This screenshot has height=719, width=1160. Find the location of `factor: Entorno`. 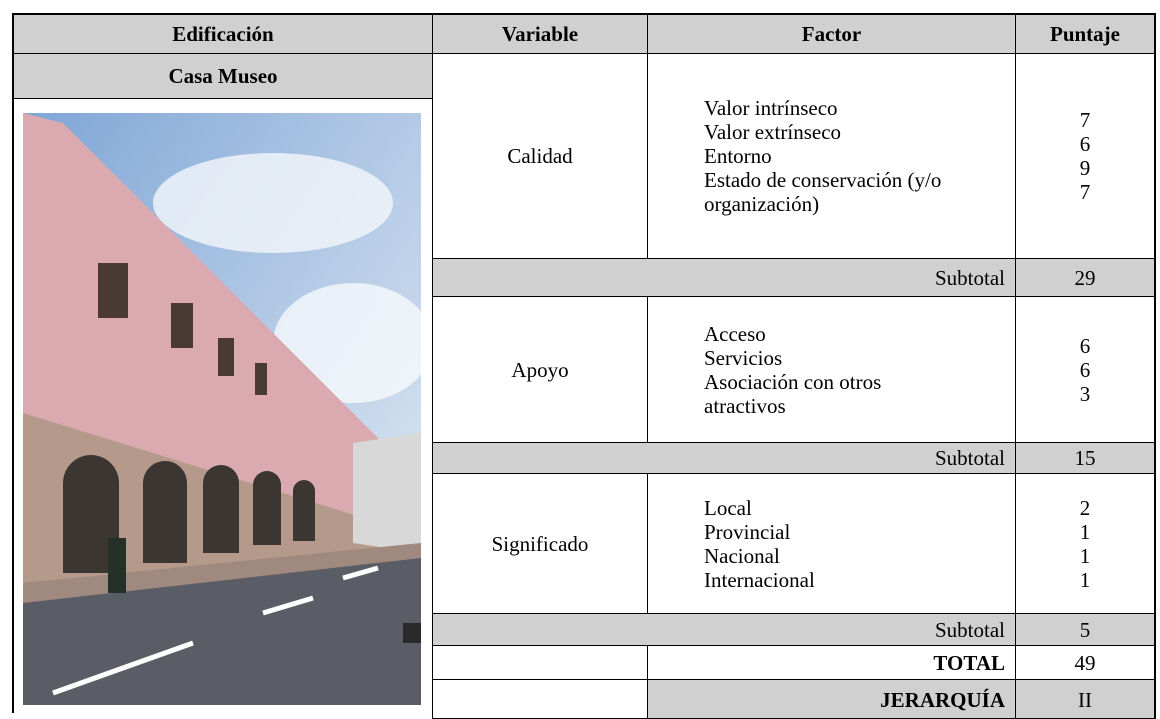

factor: Entorno is located at coordinates (738, 156).